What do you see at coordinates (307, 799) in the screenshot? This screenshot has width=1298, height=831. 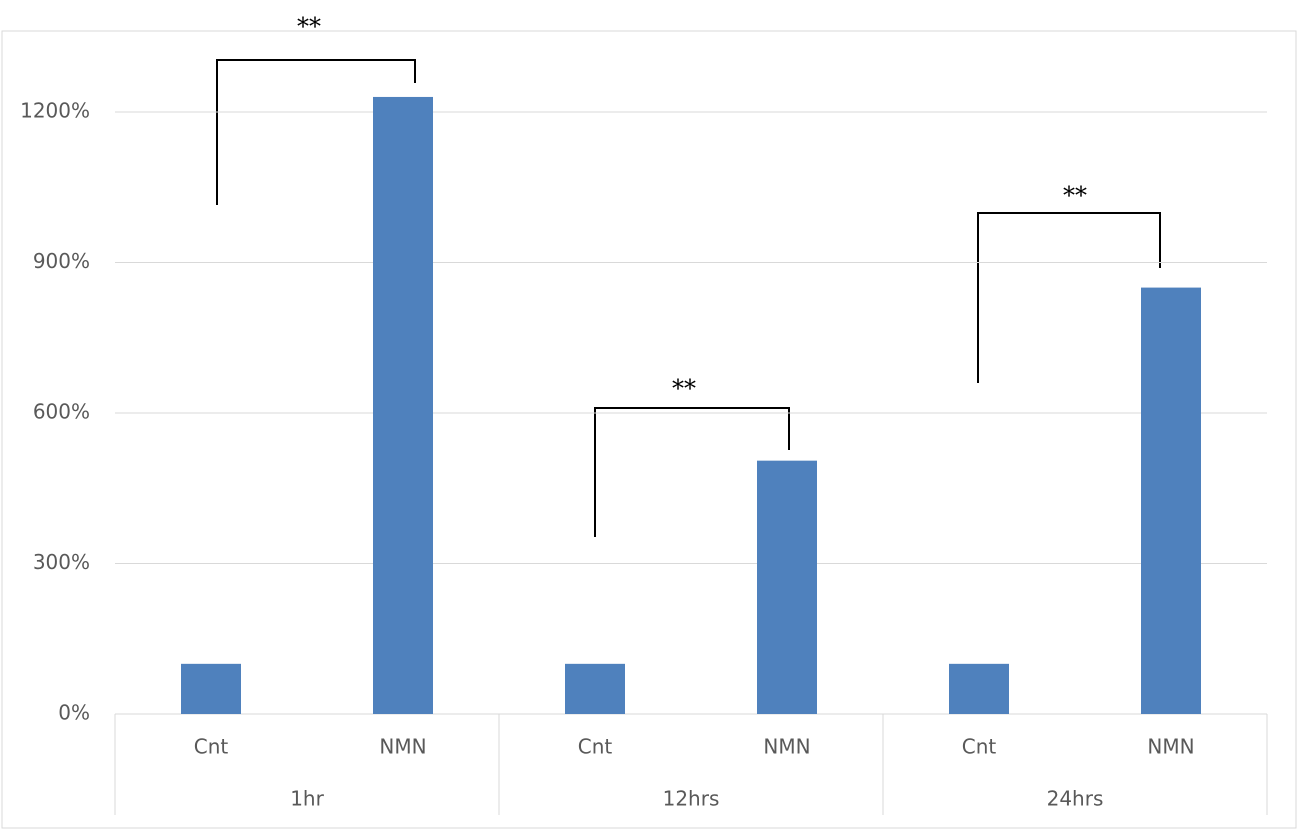 I see `group-label: 1hr` at bounding box center [307, 799].